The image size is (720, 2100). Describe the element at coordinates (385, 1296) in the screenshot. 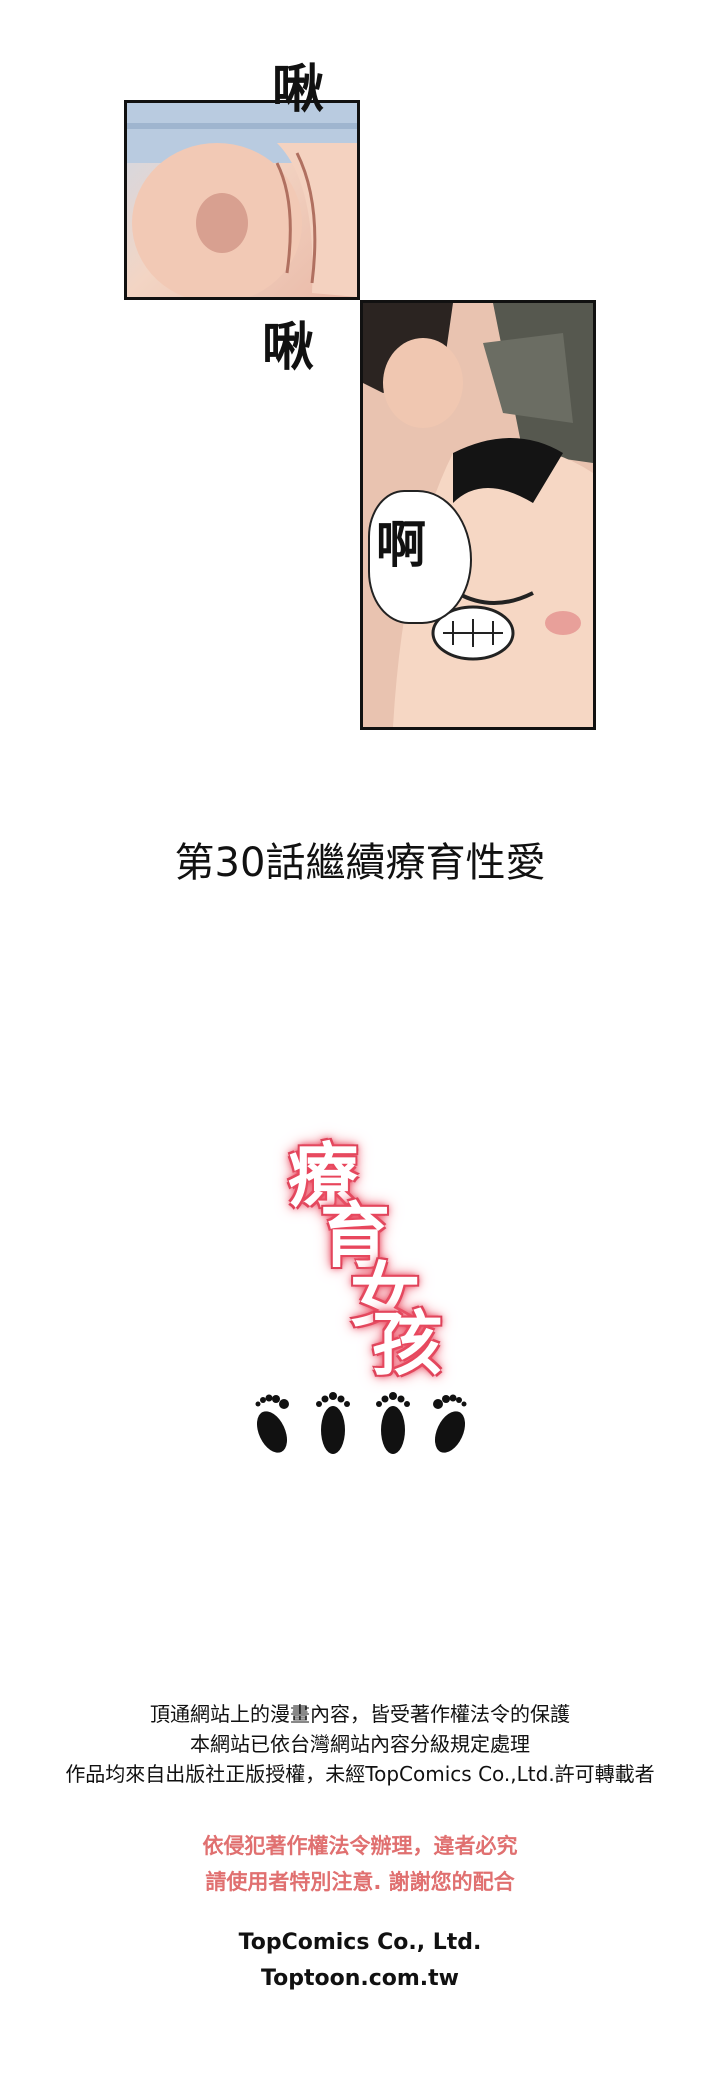

I see `series-logo-char-3: 女` at that location.